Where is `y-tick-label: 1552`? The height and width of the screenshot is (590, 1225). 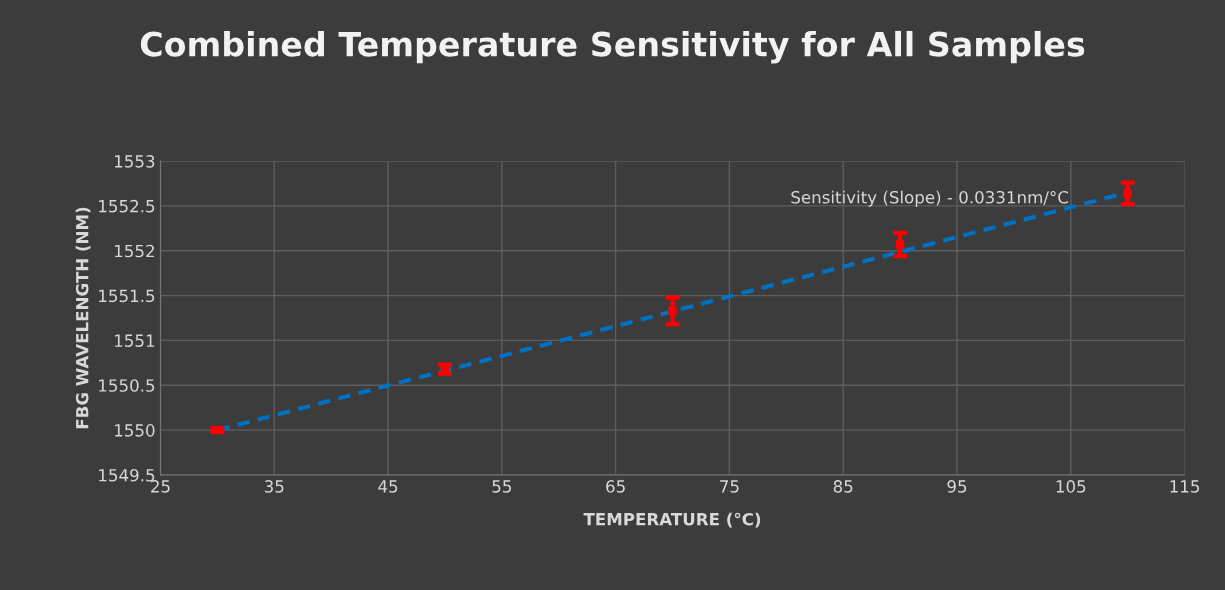 y-tick-label: 1552 is located at coordinates (134, 251).